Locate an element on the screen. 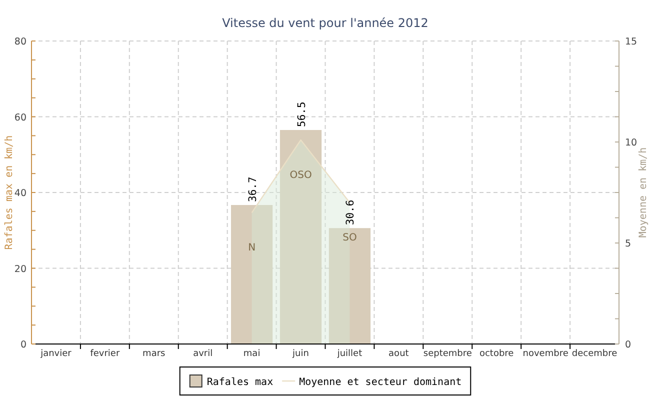 This screenshot has width=650, height=400. y-tick-label: 0 is located at coordinates (23, 345).